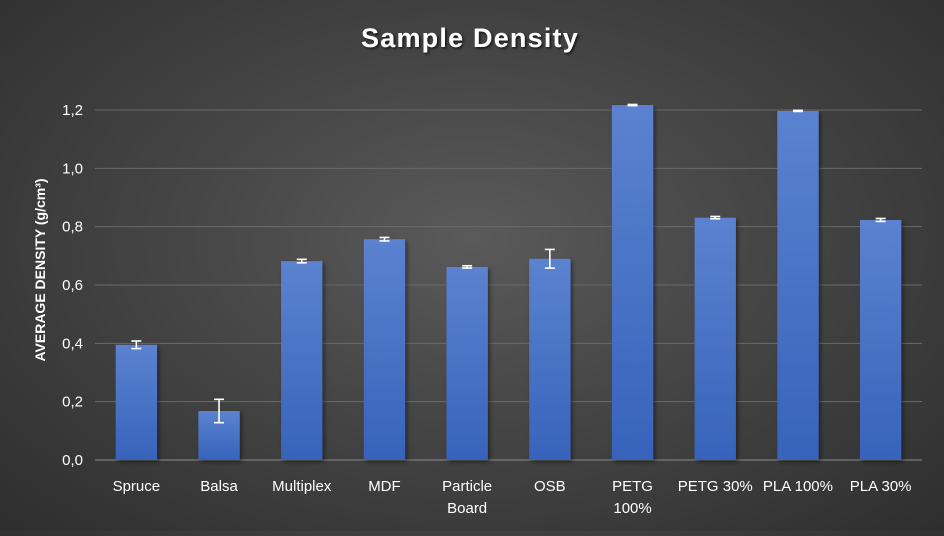 The image size is (944, 536). Describe the element at coordinates (40, 269) in the screenshot. I see `y-axis-label: AVERAGE DENSITY (g/cm³)` at that location.